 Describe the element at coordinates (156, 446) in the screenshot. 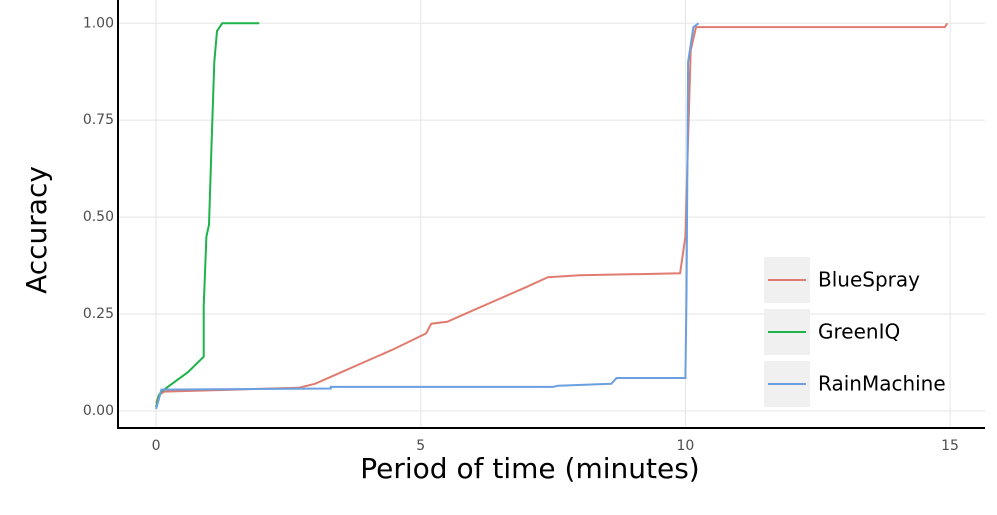

I see `x-tick-label: 0` at that location.